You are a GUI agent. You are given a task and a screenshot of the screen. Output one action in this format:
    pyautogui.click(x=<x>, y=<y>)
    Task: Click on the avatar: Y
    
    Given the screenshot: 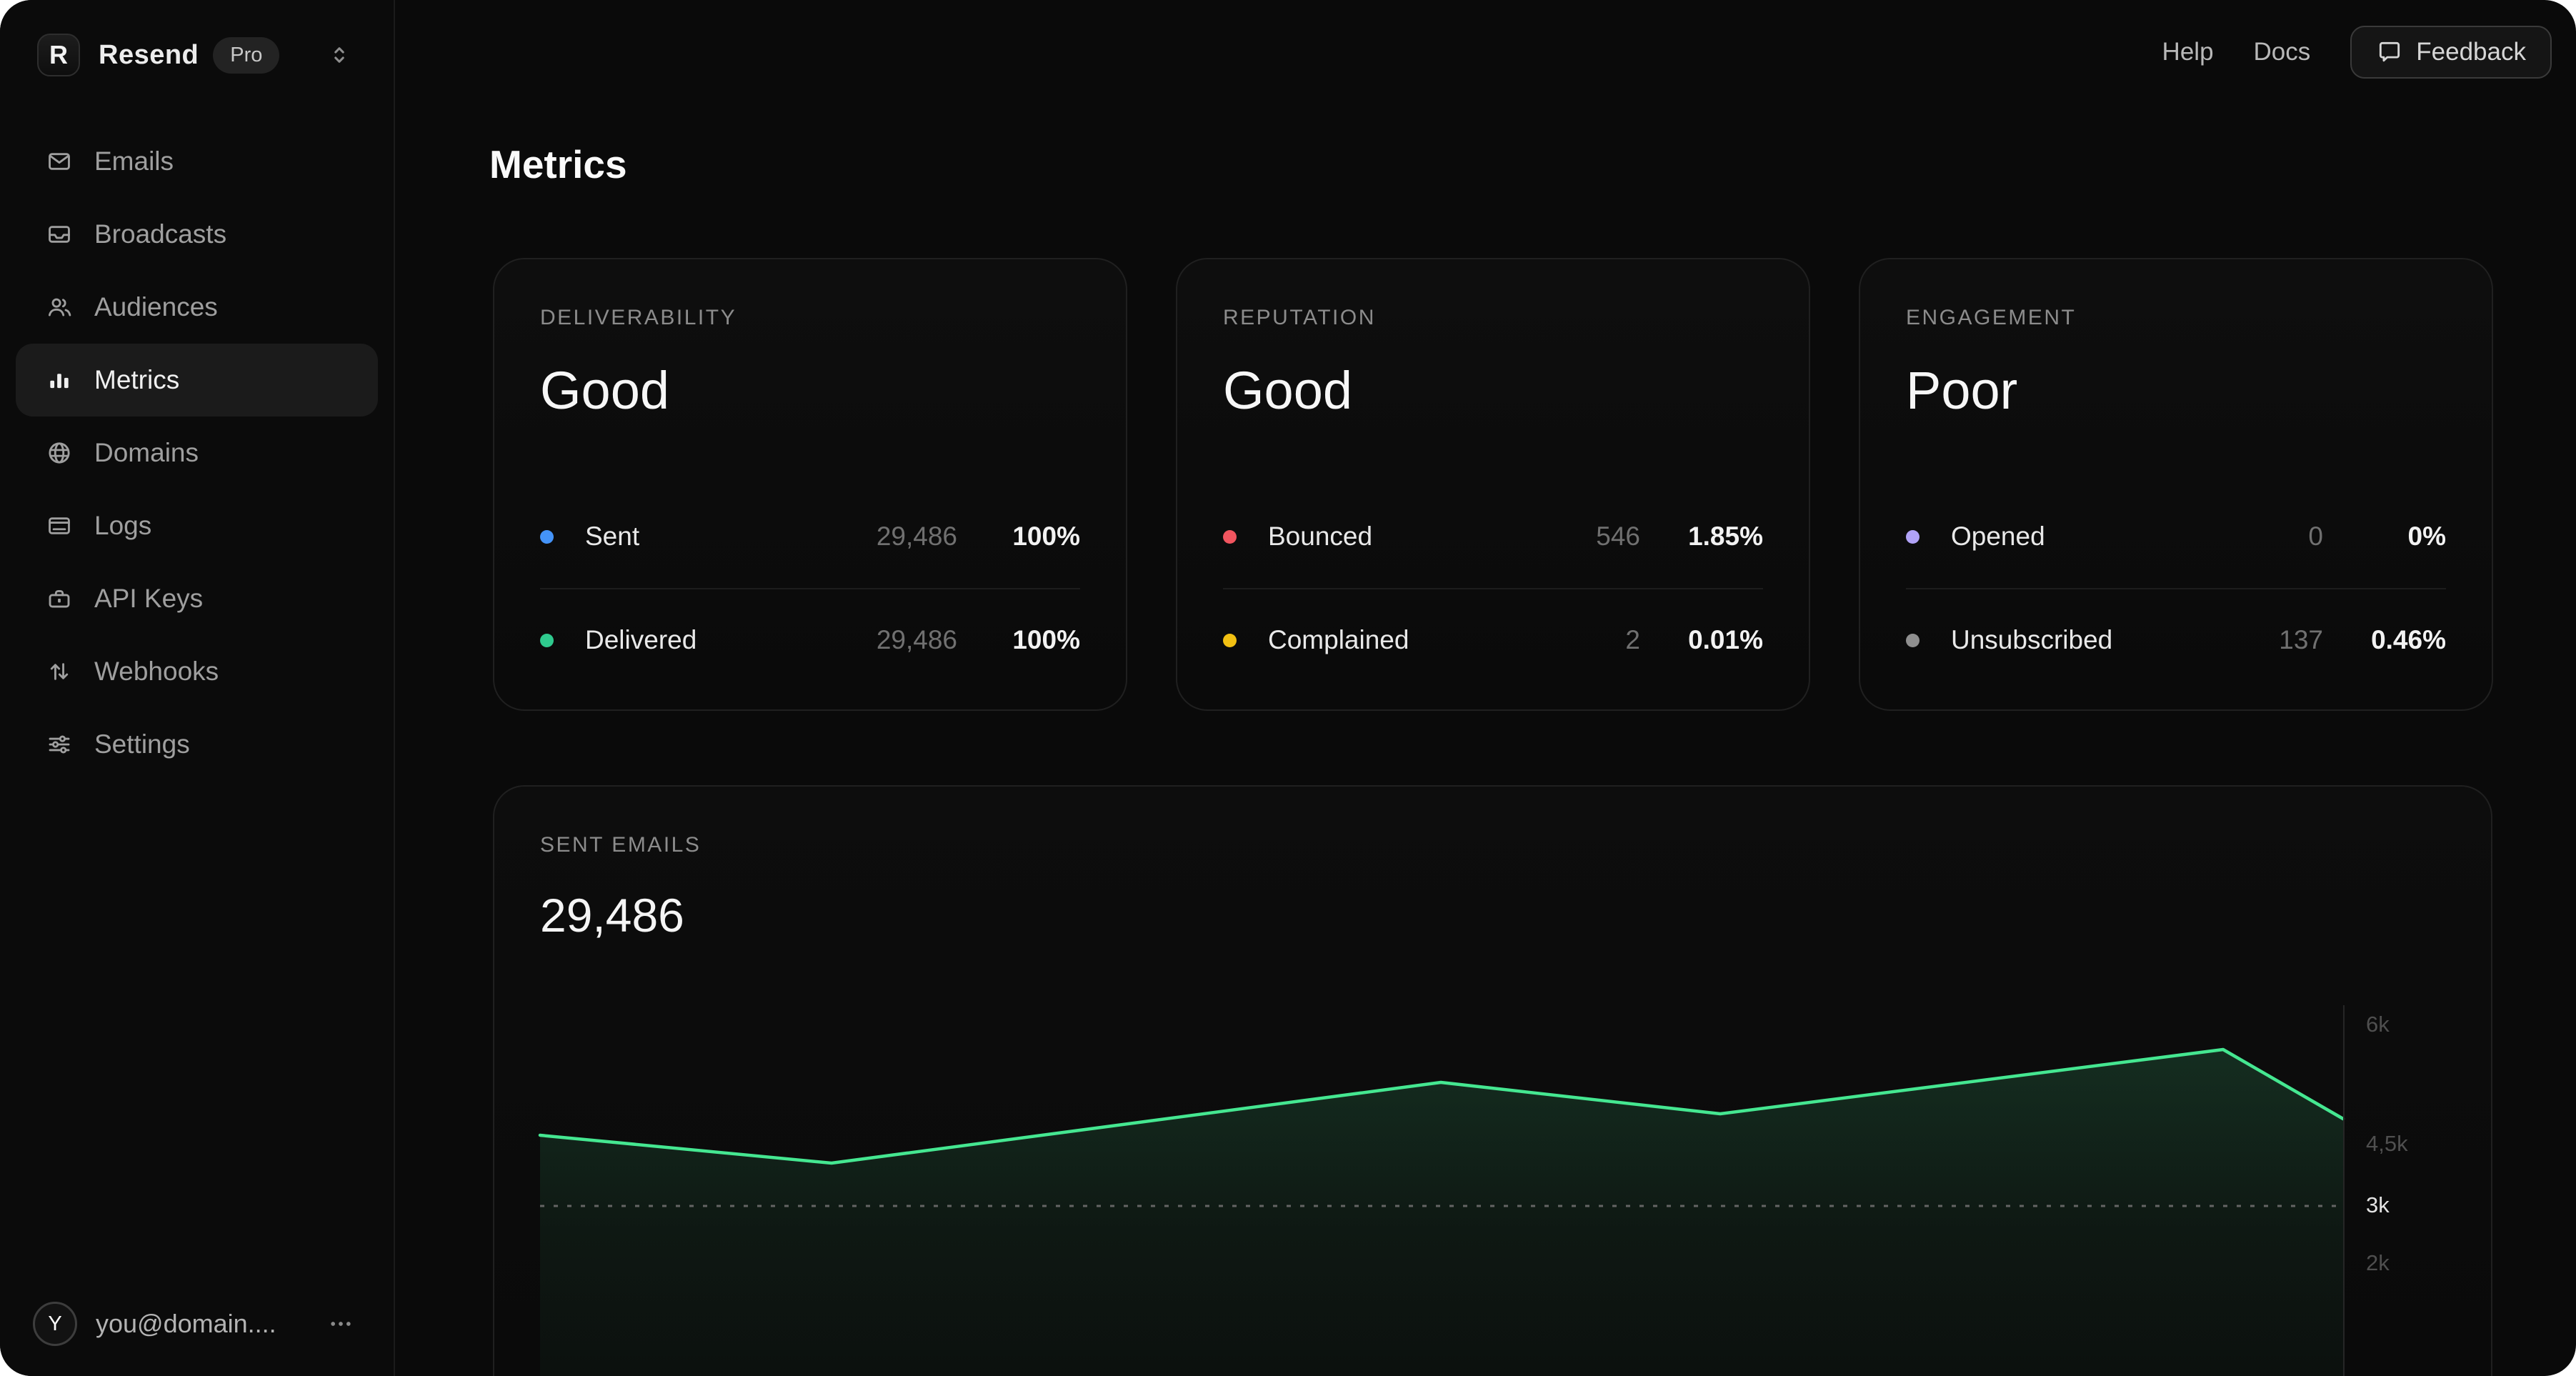 What is the action you would take?
    pyautogui.click(x=55, y=1324)
    